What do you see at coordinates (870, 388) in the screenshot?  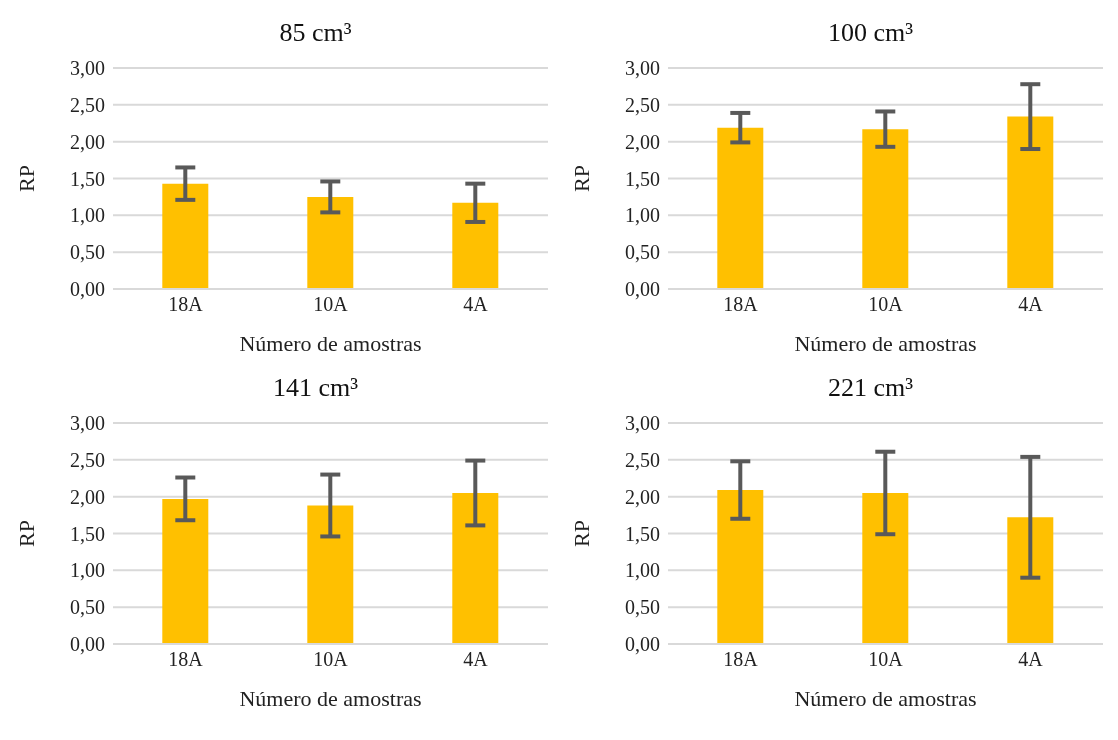 I see `chart-title: 221 cm³` at bounding box center [870, 388].